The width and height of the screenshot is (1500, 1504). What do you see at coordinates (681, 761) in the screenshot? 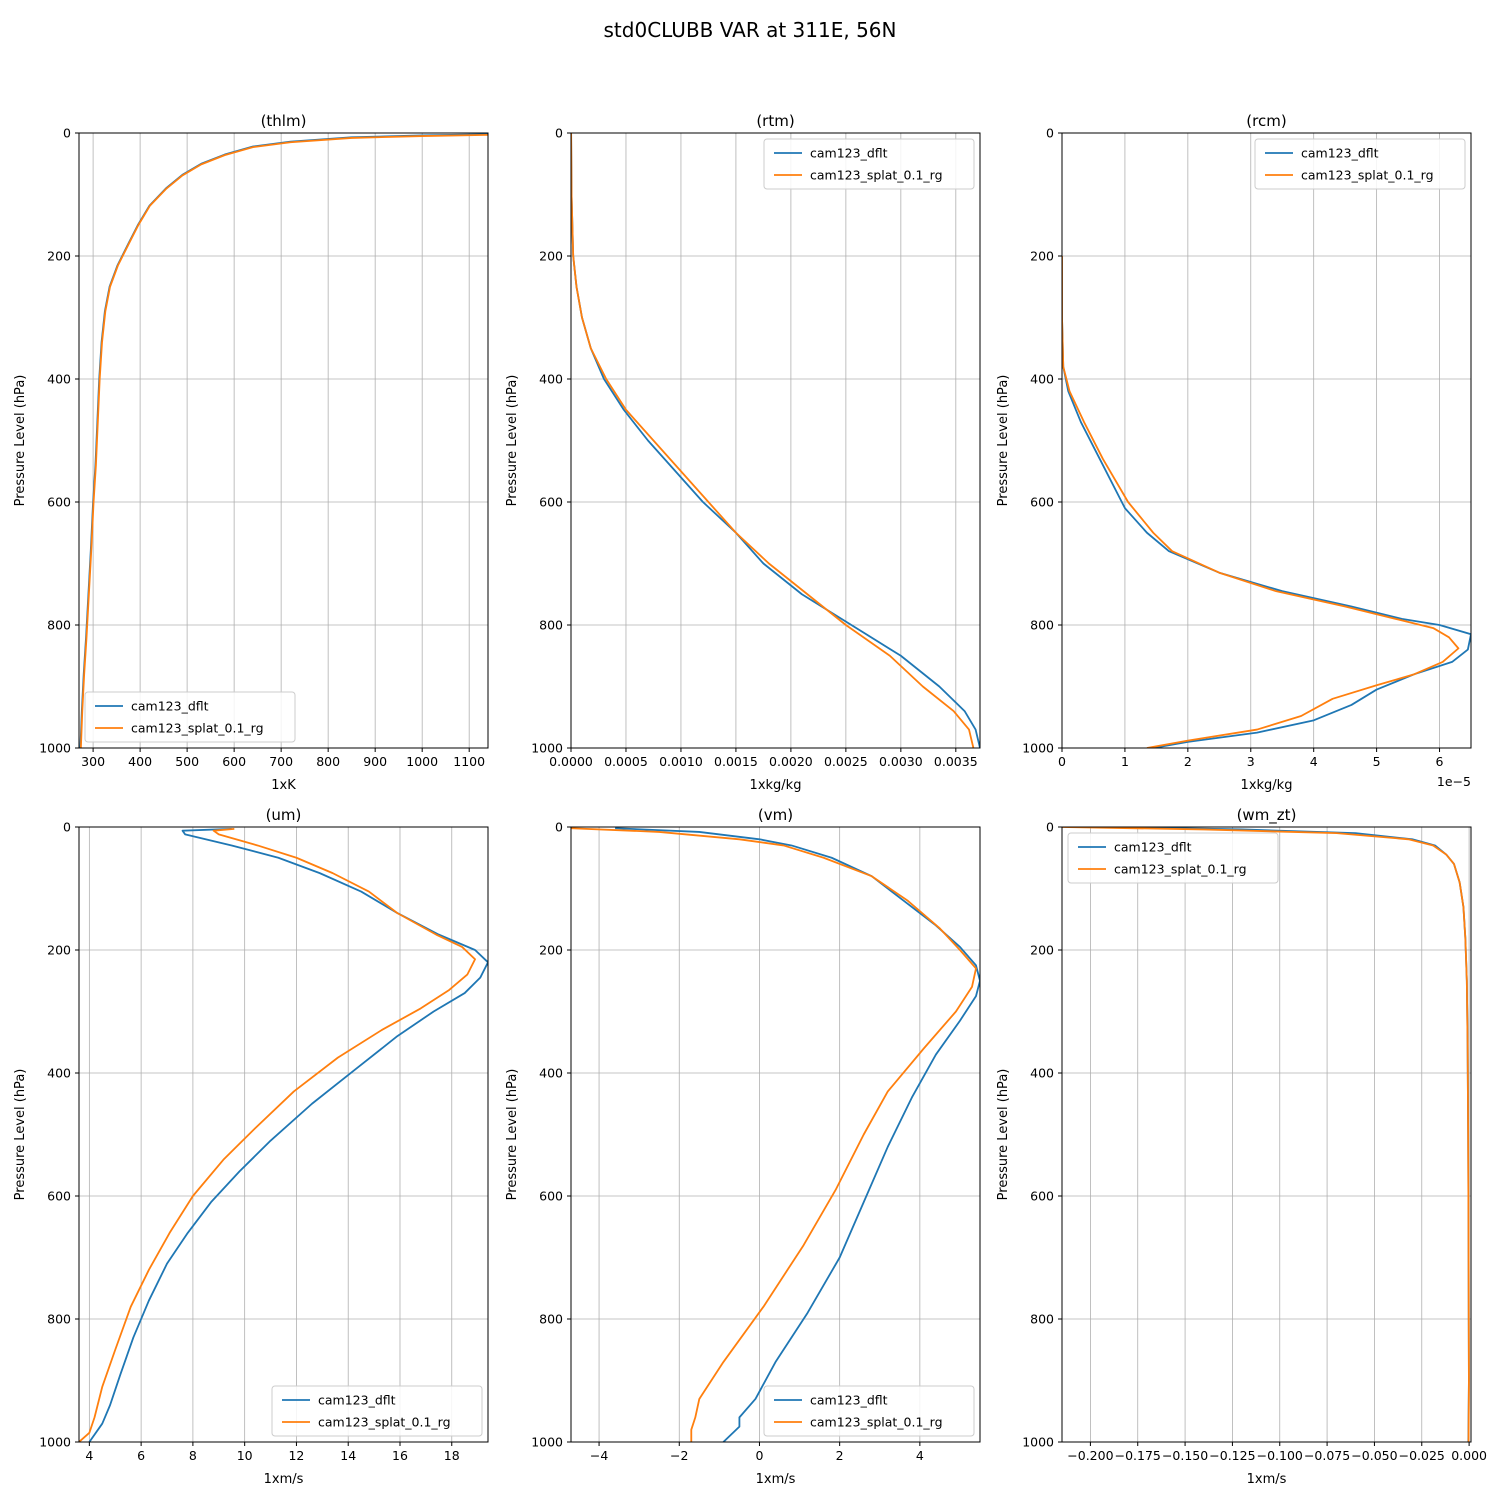
I see `x-tick-label: 0.0010` at bounding box center [681, 761].